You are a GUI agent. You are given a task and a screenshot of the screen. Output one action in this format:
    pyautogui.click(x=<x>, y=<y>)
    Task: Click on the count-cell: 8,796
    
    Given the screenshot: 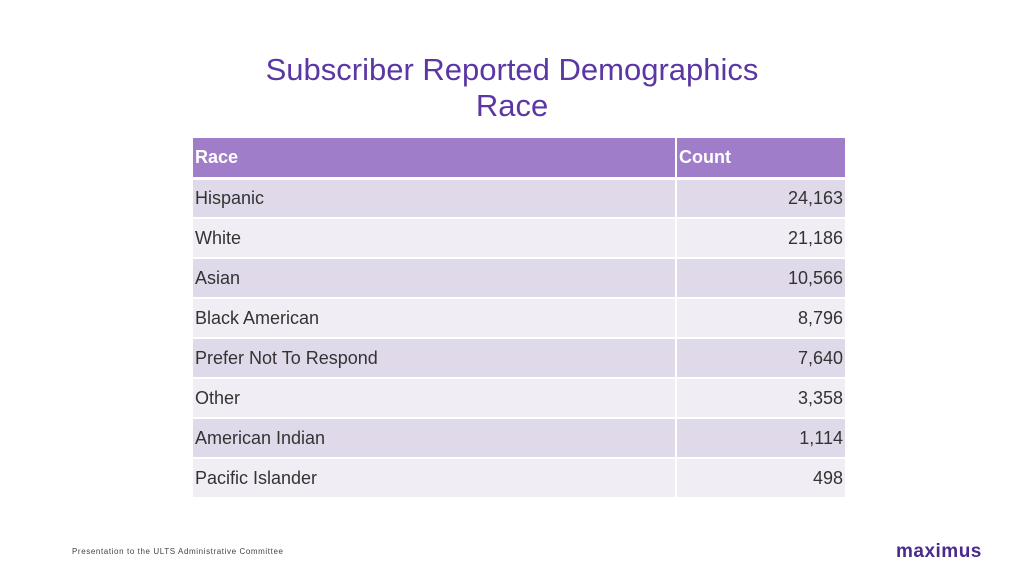 What is the action you would take?
    pyautogui.click(x=760, y=318)
    